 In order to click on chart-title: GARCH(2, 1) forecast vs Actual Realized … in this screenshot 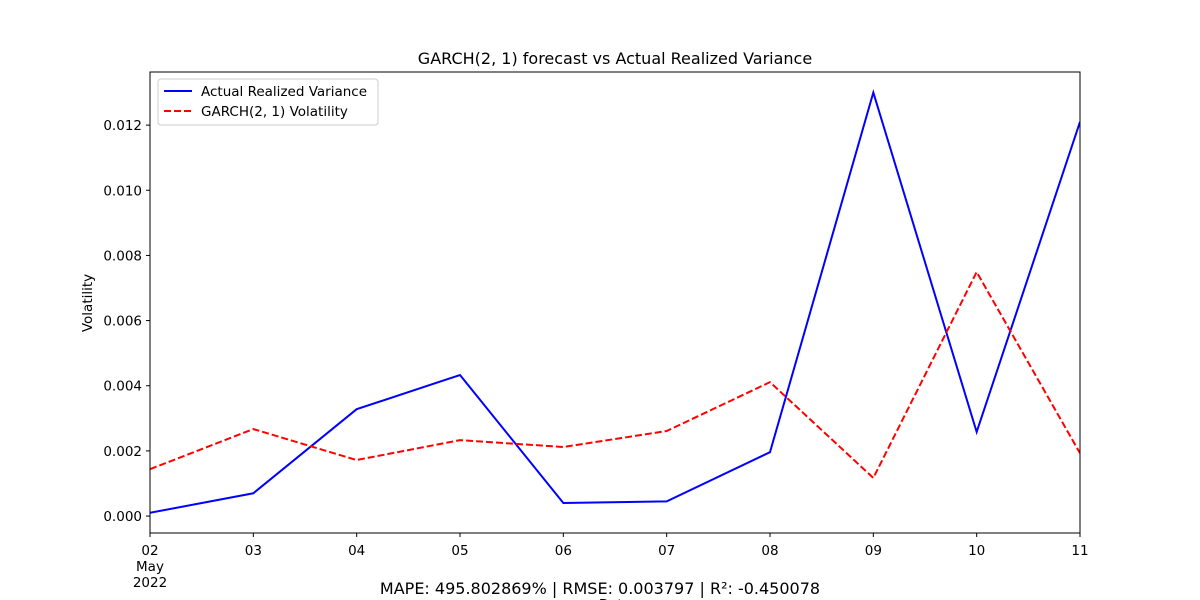, I will do `click(615, 58)`.